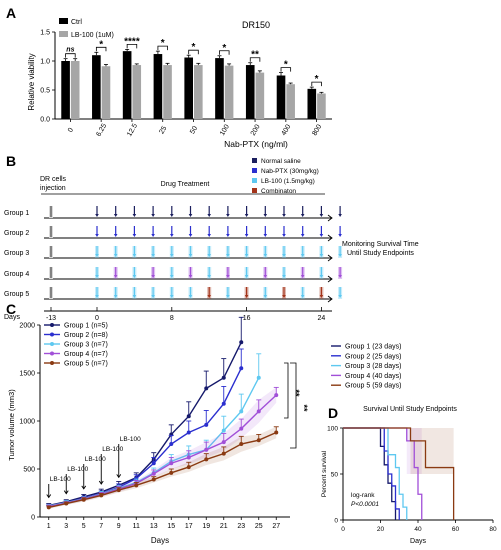 Image resolution: width=501 pixels, height=550 pixels. I want to click on panel-c-x-tick-label: 5, so click(84, 526).